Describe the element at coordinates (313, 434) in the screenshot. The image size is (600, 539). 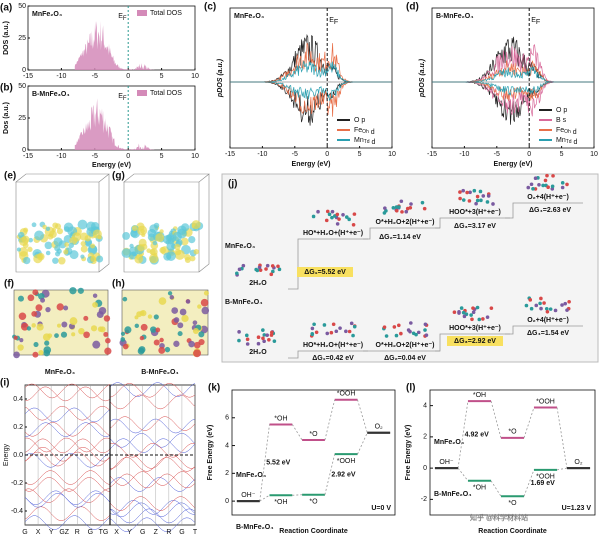
I see `level-label: *O` at that location.